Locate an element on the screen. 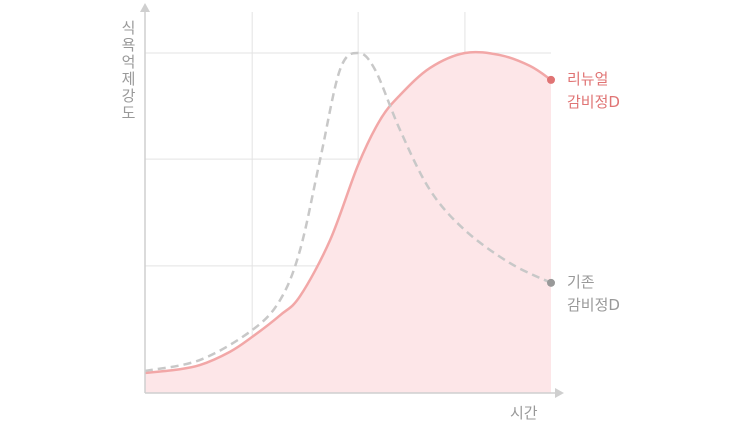 The image size is (740, 424). legend-label: 리뉴얼 감비정D is located at coordinates (593, 90).